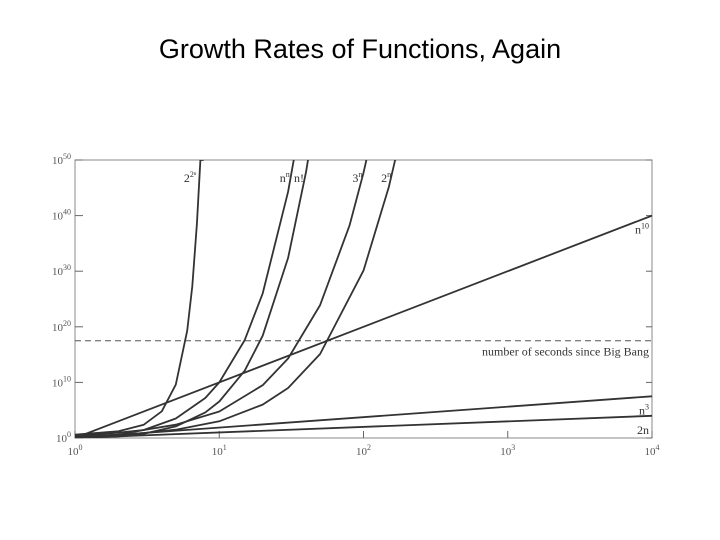 The image size is (720, 540). Describe the element at coordinates (357, 177) in the screenshot. I see `series-label-3: 3n` at that location.